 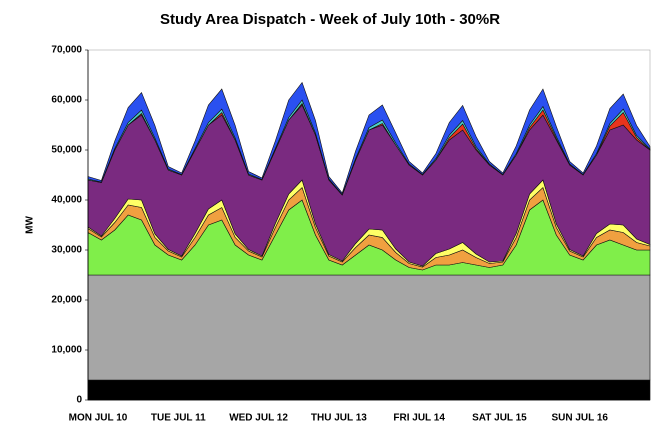 I want to click on y-tick-label: 40,000, so click(x=66, y=200).